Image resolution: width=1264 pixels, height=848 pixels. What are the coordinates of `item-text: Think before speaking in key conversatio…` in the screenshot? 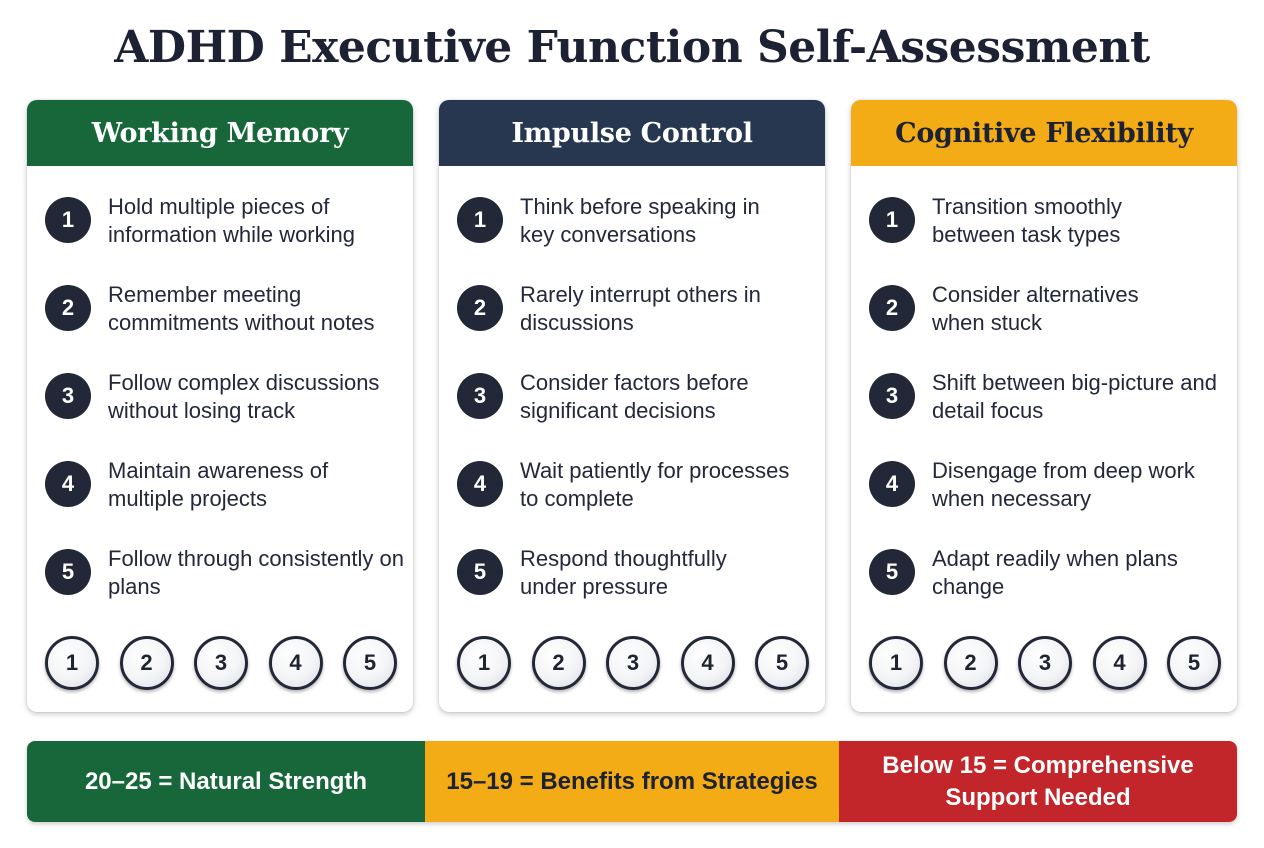 It's located at (640, 220).